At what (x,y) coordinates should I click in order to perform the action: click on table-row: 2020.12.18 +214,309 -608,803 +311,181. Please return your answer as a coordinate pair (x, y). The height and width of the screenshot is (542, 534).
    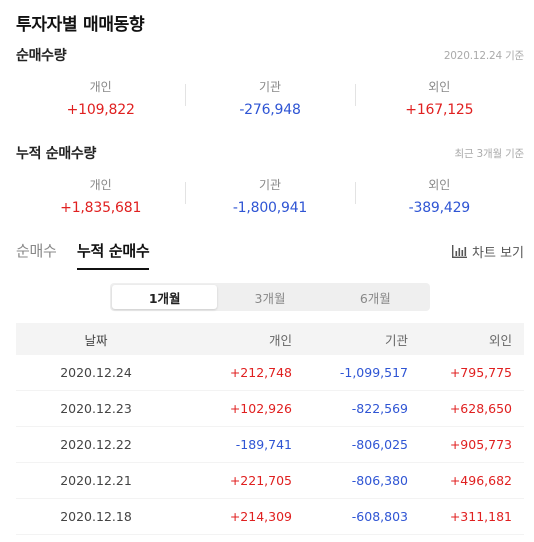
    Looking at the image, I should click on (270, 517).